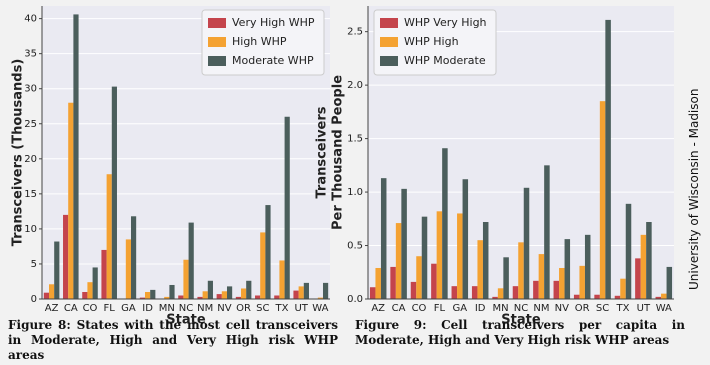 The height and width of the screenshot is (365, 710). Describe the element at coordinates (259, 41) in the screenshot. I see `legend-label: High WHP` at that location.